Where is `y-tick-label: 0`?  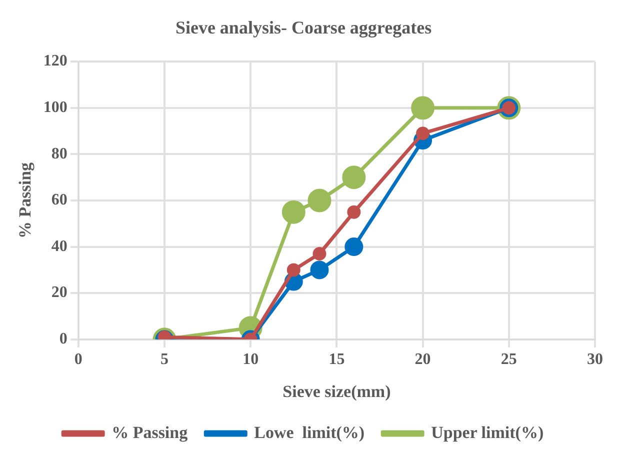
y-tick-label: 0 is located at coordinates (63, 339).